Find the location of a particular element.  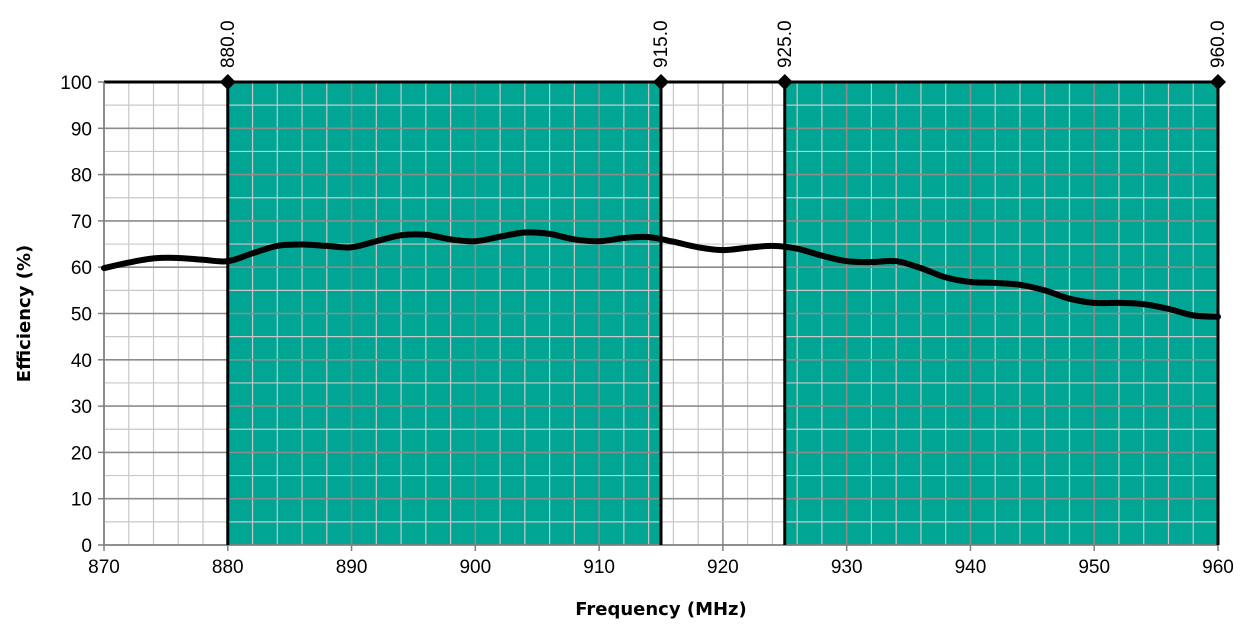

x-tick-label: 940 is located at coordinates (971, 567).